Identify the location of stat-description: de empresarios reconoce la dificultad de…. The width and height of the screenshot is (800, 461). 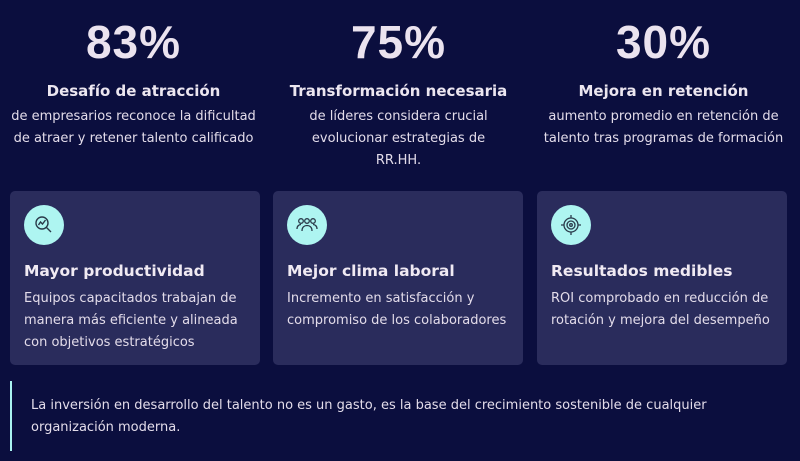
(133, 127).